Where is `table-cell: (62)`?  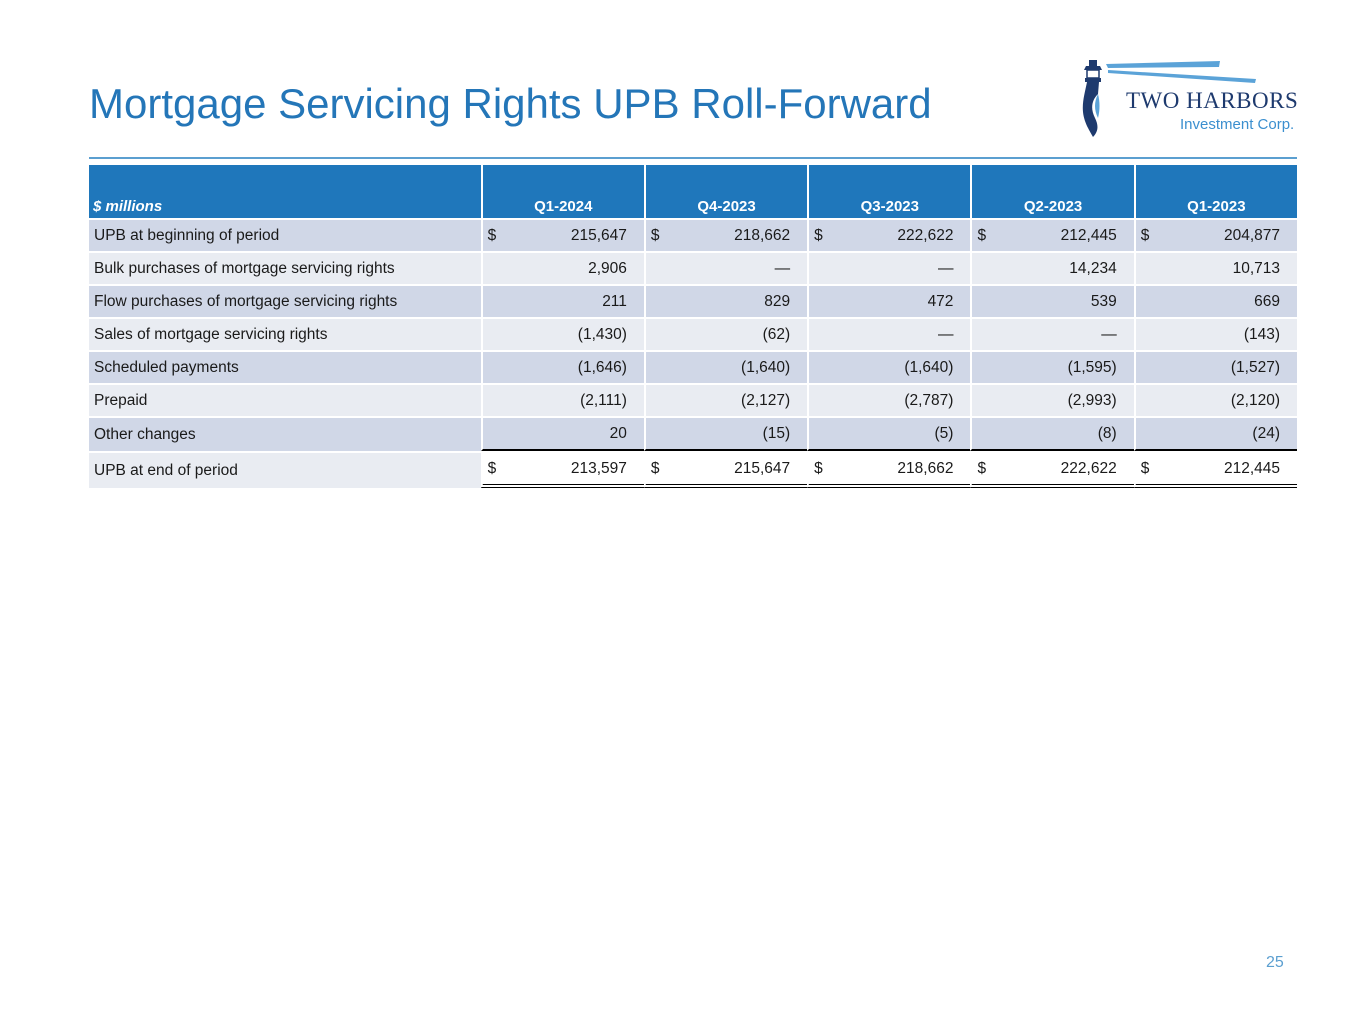 table-cell: (62) is located at coordinates (725, 333).